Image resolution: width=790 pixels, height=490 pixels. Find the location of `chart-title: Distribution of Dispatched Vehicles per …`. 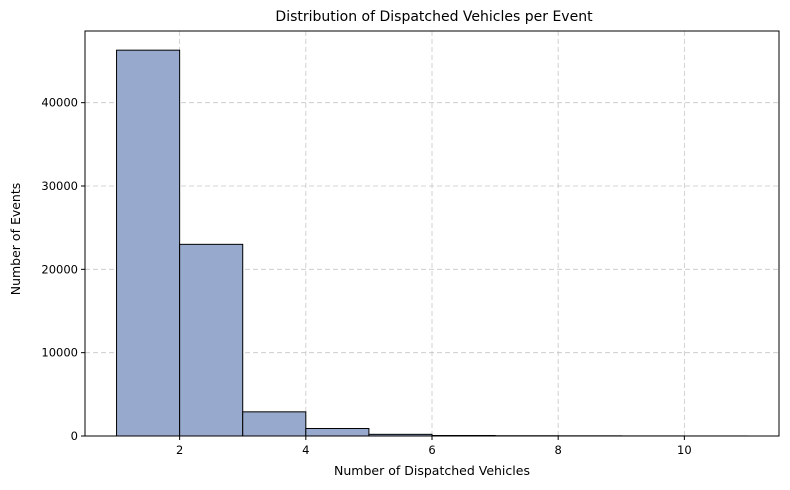

chart-title: Distribution of Dispatched Vehicles per … is located at coordinates (434, 17).